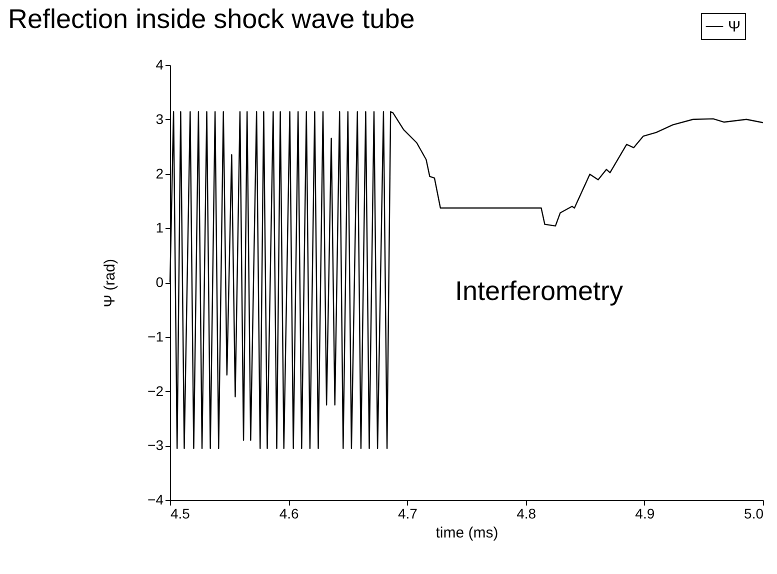 The image size is (777, 574). What do you see at coordinates (754, 514) in the screenshot?
I see `x-tick-label: 5.0` at bounding box center [754, 514].